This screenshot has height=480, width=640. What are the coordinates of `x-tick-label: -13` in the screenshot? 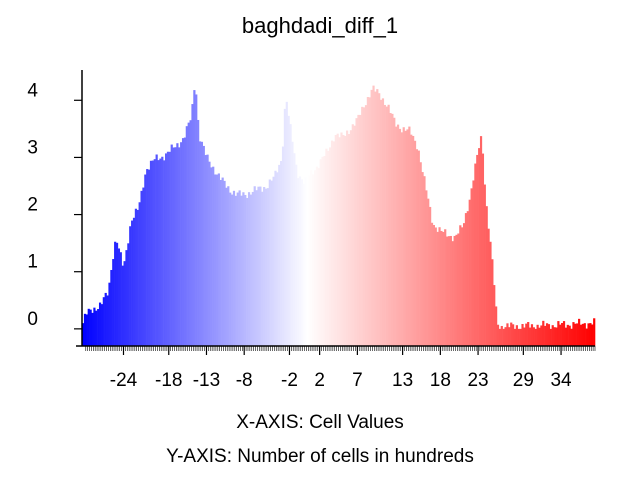 It's located at (206, 380).